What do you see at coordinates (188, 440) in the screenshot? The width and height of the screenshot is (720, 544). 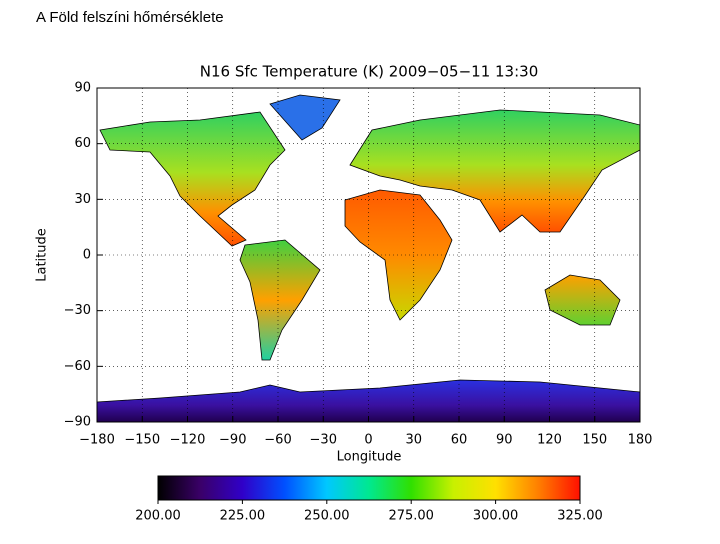 I see `x-tick-label: −120` at bounding box center [188, 440].